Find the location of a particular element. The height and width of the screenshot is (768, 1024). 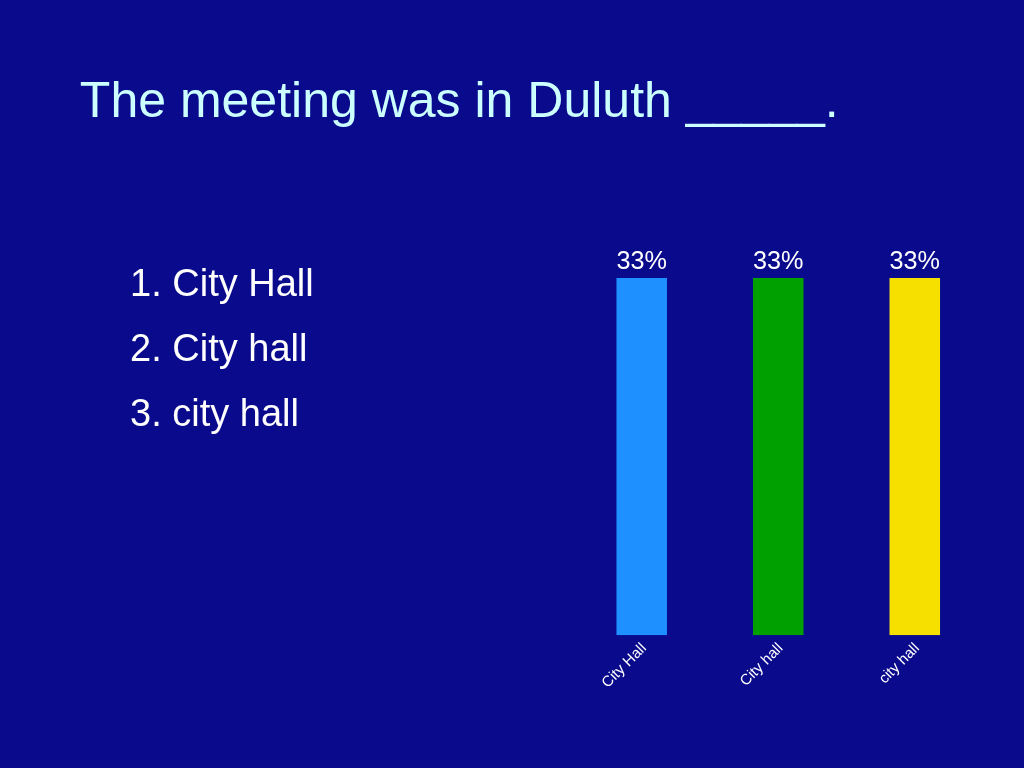

text: 1. City Hall is located at coordinates (222, 283).